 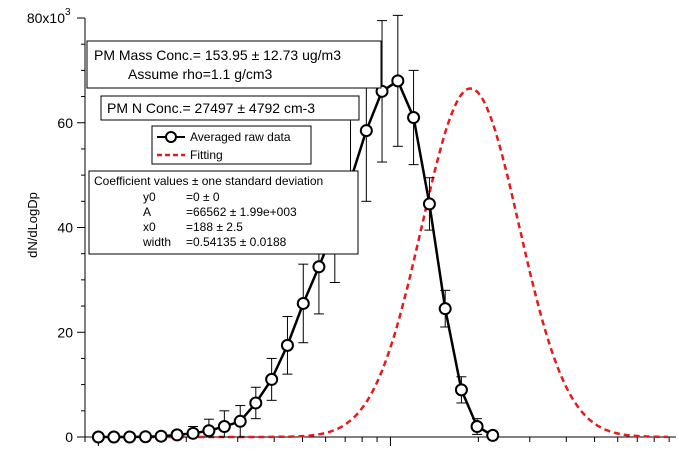 What do you see at coordinates (32, 225) in the screenshot?
I see `y-axis-label: dN/dLogDp` at bounding box center [32, 225].